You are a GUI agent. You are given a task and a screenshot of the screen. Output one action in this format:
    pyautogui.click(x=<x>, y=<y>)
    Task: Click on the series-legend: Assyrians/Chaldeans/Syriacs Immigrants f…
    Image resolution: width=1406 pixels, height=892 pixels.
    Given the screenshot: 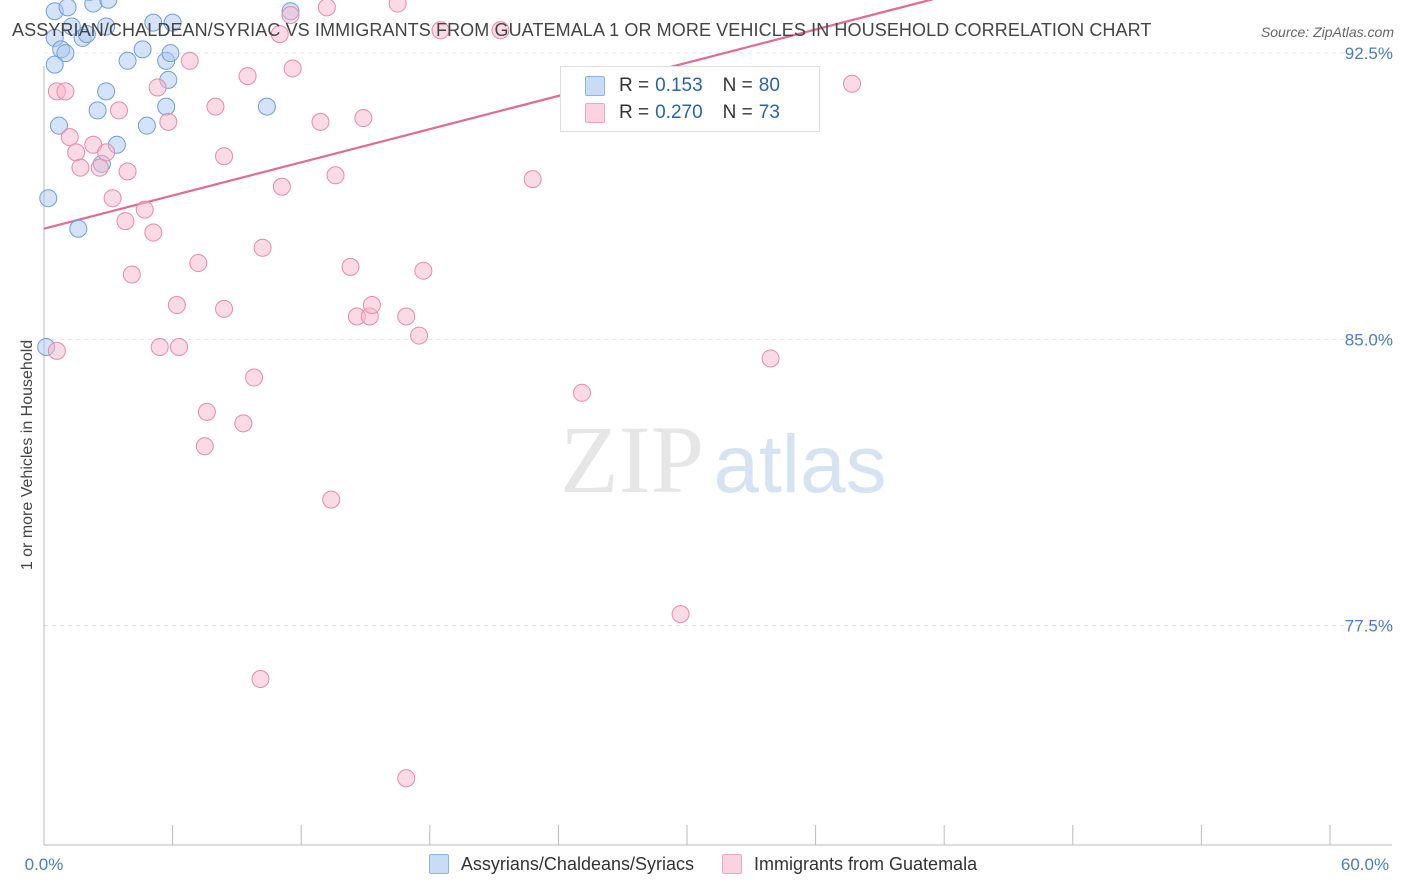 What is the action you would take?
    pyautogui.click(x=703, y=864)
    